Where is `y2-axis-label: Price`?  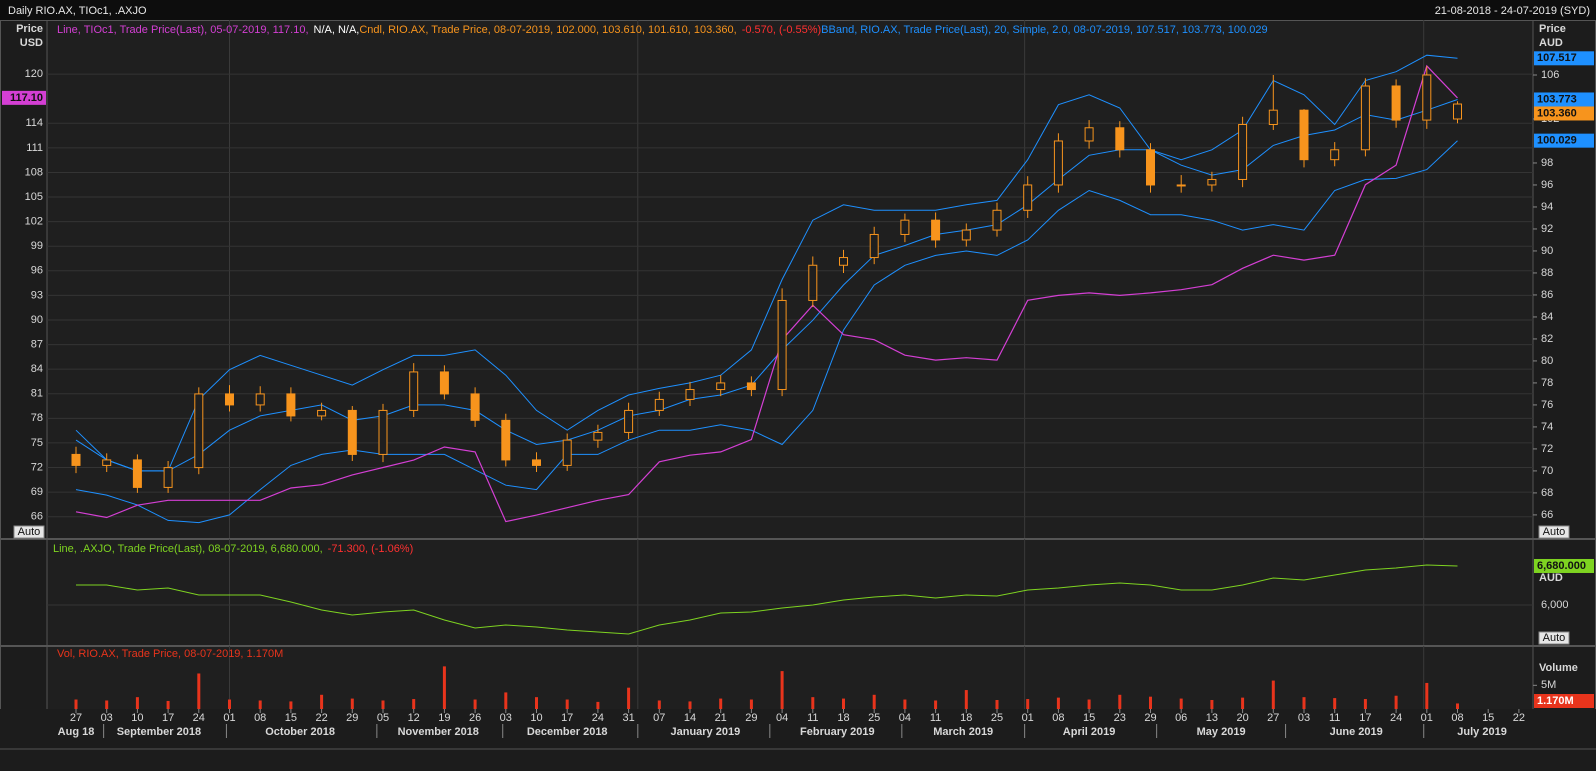
y2-axis-label: Price is located at coordinates (1552, 29).